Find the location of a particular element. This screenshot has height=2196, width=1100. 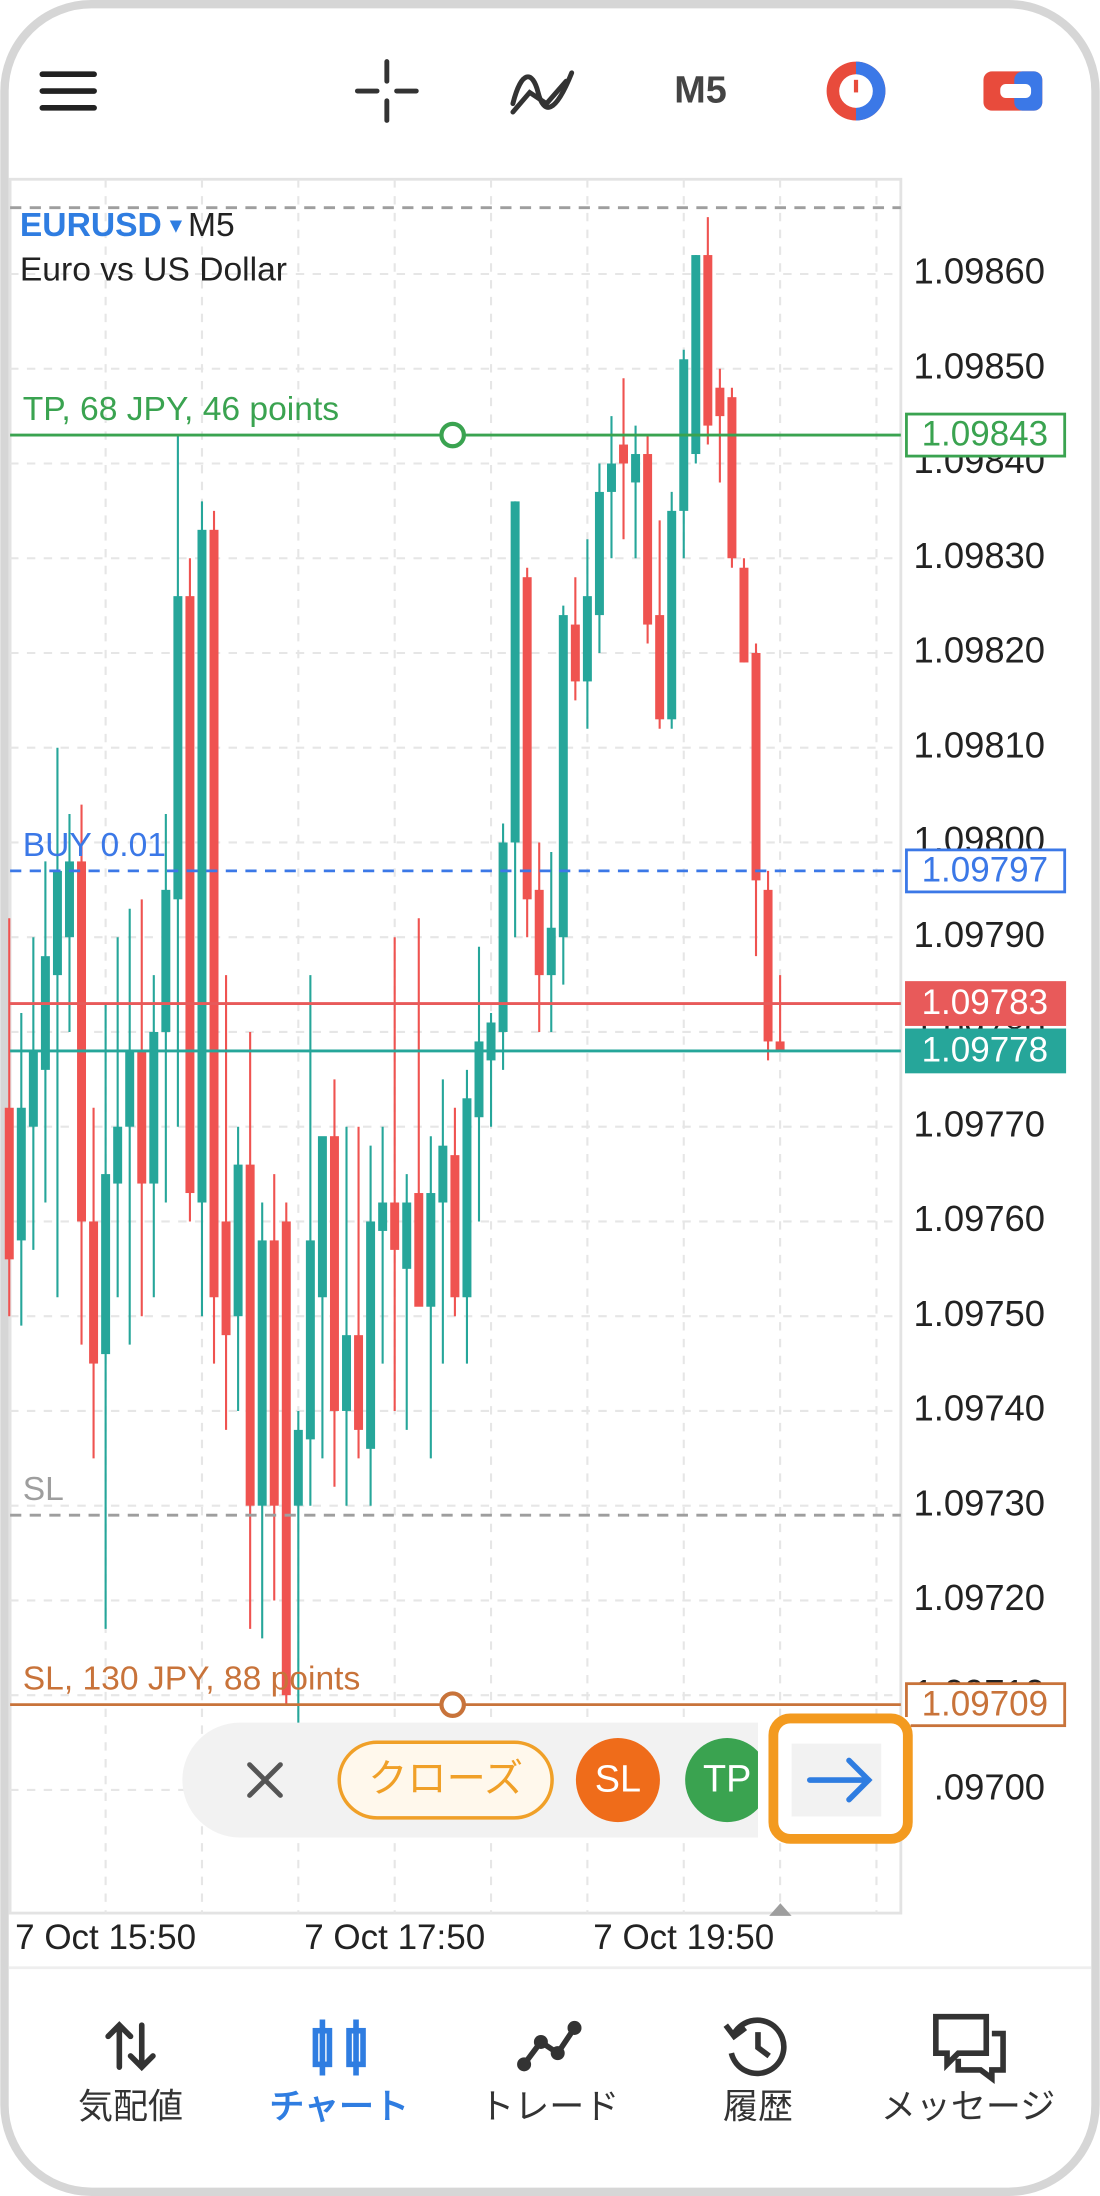

timeframe-button: M5 is located at coordinates (700, 90).